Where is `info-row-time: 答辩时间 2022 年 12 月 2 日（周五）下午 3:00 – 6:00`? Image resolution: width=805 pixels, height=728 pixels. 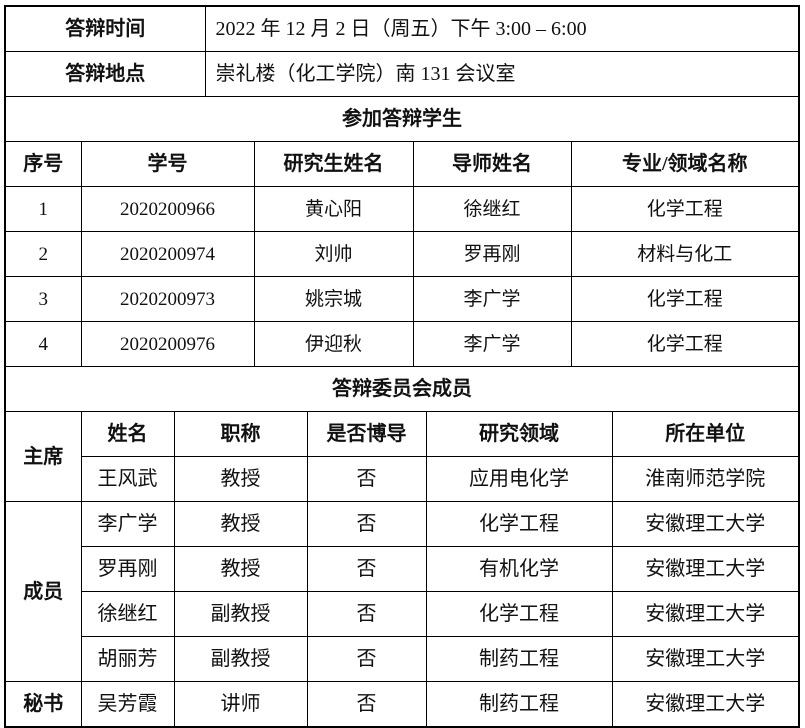
info-row-time: 答辩时间 2022 年 12 月 2 日（周五）下午 3:00 – 6:00 is located at coordinates (402, 29).